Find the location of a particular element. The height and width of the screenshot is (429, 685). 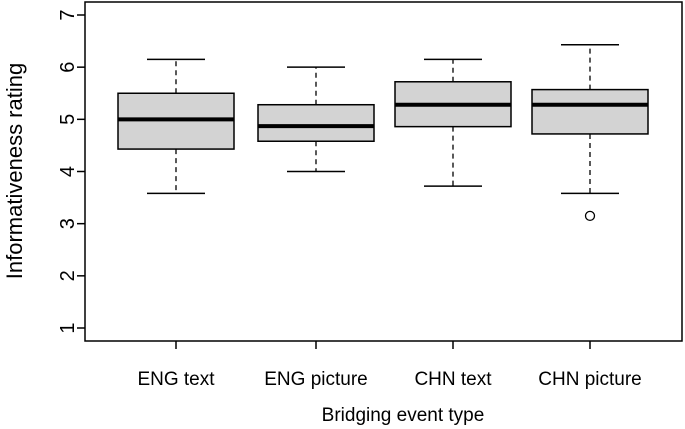

box-eng-text is located at coordinates (176, 126).